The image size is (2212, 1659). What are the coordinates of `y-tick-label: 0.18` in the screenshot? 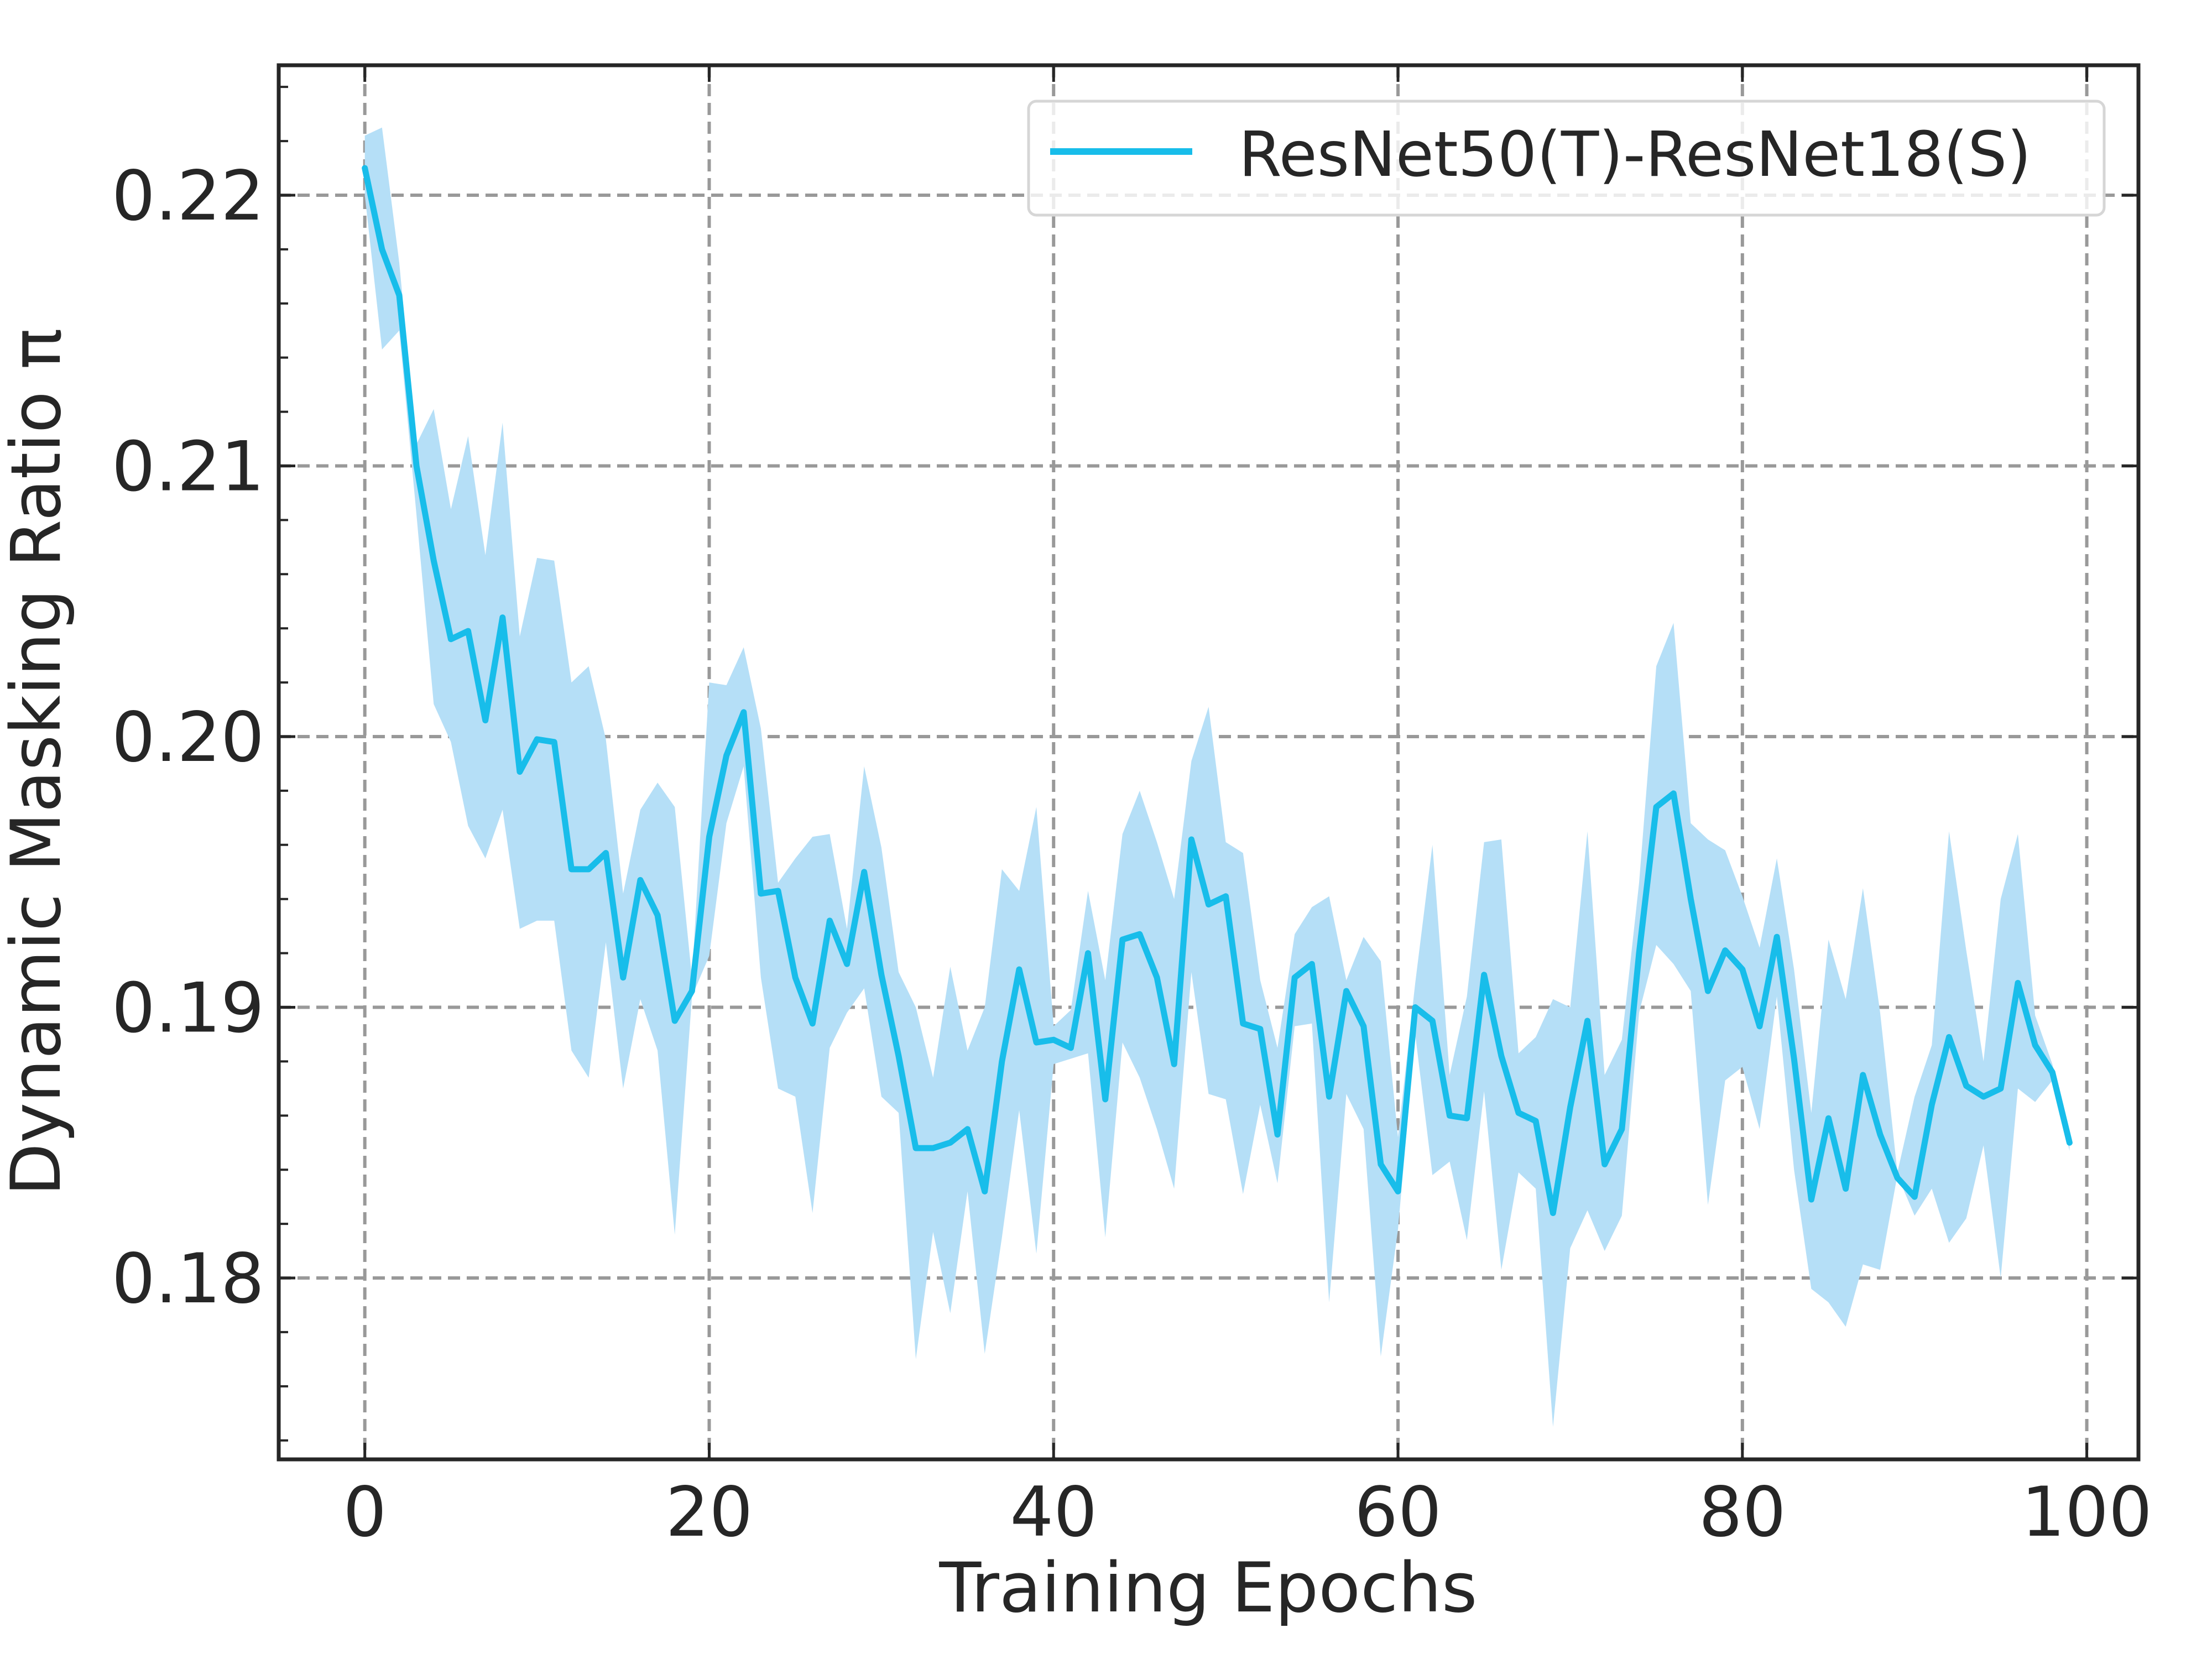 It's located at (188, 1279).